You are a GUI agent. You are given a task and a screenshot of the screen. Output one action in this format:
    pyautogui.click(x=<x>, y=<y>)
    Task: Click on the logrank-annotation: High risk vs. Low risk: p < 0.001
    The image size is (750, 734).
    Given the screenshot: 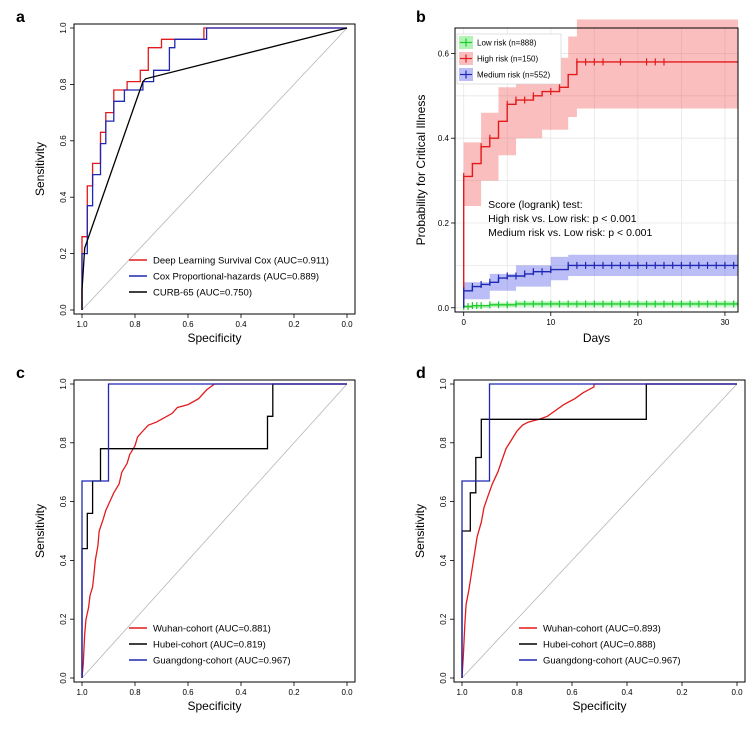 What is the action you would take?
    pyautogui.click(x=562, y=219)
    